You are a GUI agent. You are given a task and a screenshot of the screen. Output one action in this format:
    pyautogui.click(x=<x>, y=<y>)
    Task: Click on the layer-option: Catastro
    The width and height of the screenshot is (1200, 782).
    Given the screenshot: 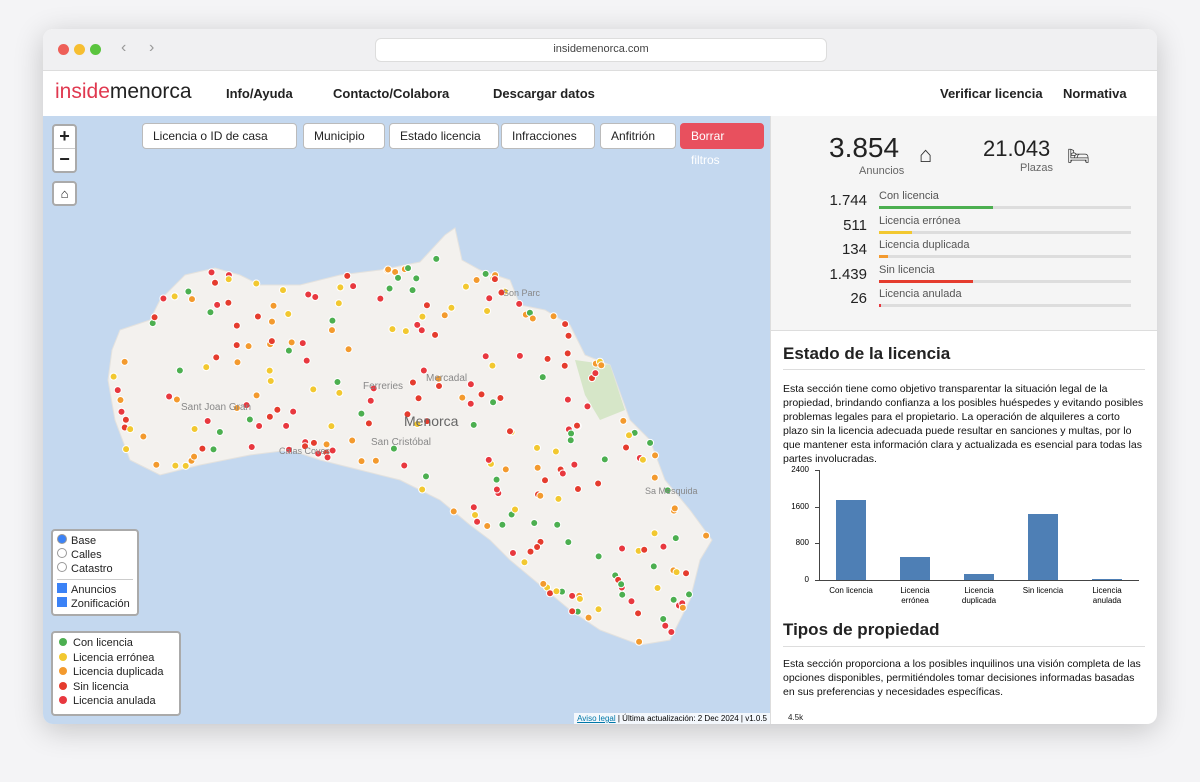 What is the action you would take?
    pyautogui.click(x=95, y=569)
    